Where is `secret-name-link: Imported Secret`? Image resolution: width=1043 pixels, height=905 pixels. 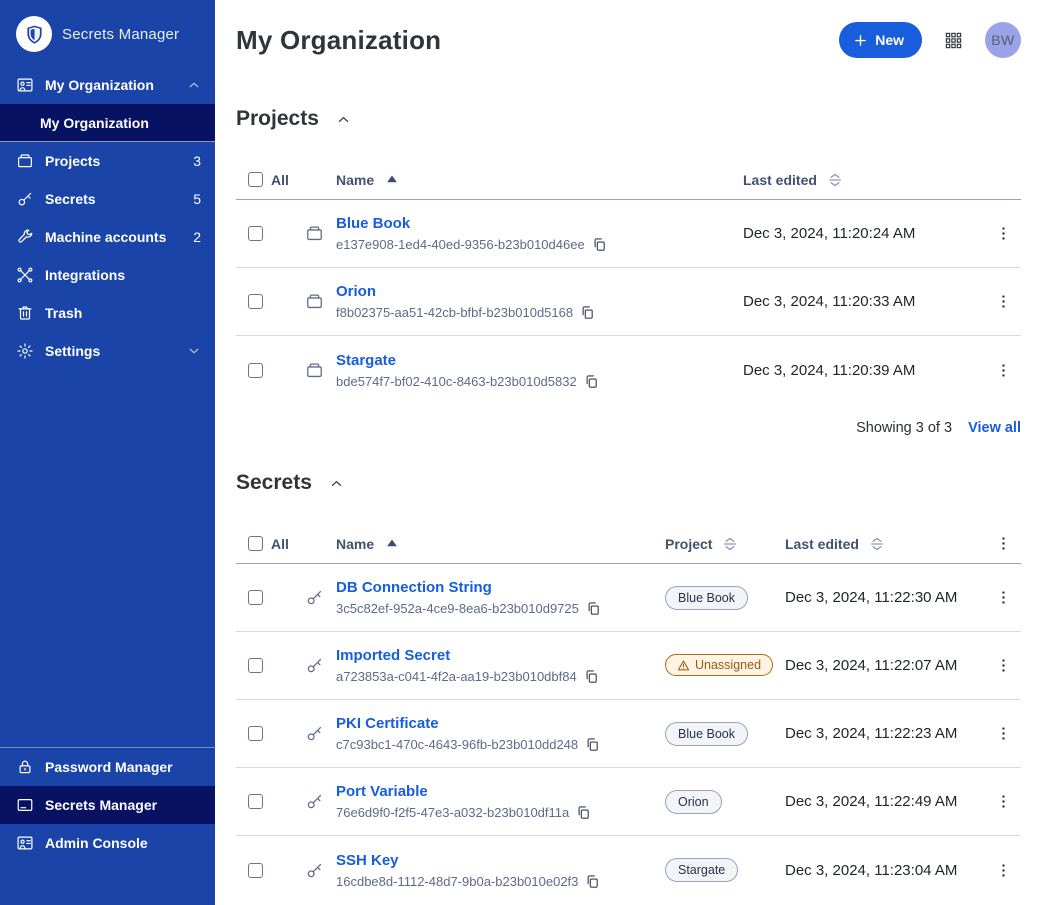
secret-name-link: Imported Secret is located at coordinates (393, 655).